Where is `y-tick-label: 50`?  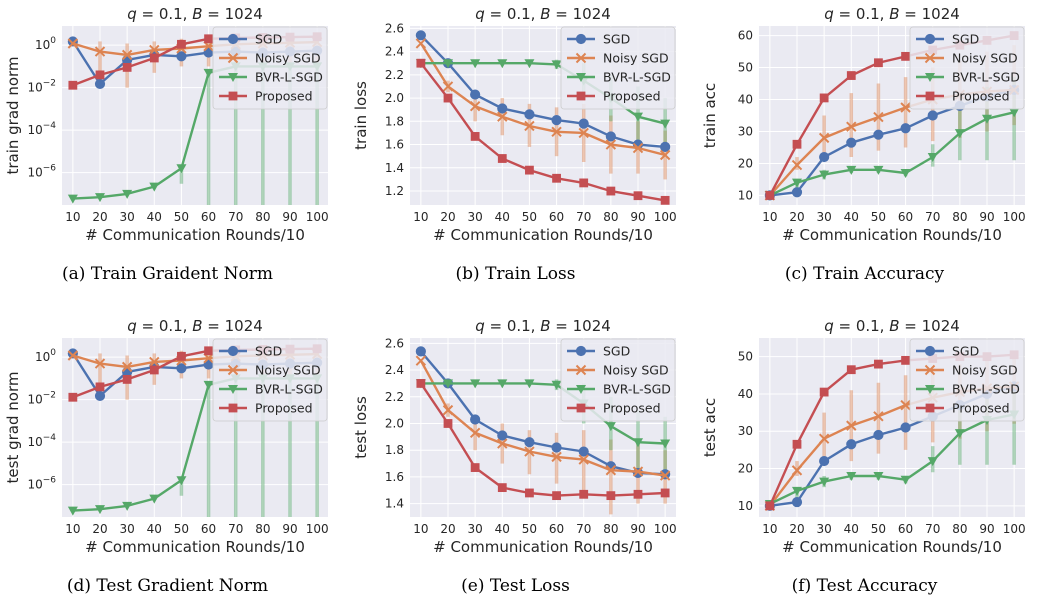
y-tick-label: 50 is located at coordinates (745, 68).